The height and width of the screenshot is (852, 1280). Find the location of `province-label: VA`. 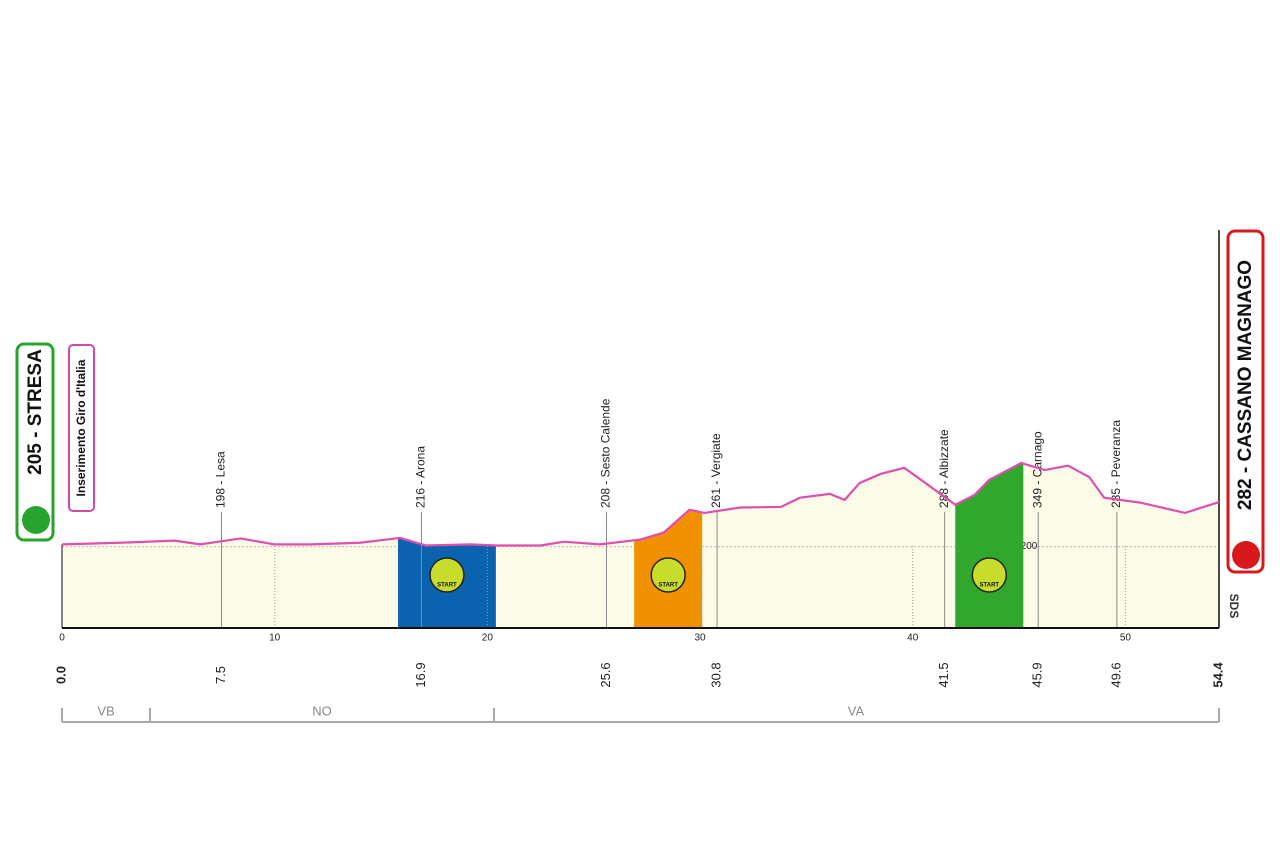

province-label: VA is located at coordinates (856, 710).